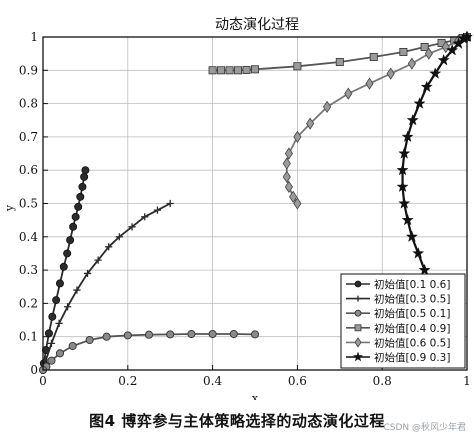 Image resolution: width=474 pixels, height=440 pixels. What do you see at coordinates (28, 137) in the screenshot?
I see `y-tick-label: 0.7` at bounding box center [28, 137].